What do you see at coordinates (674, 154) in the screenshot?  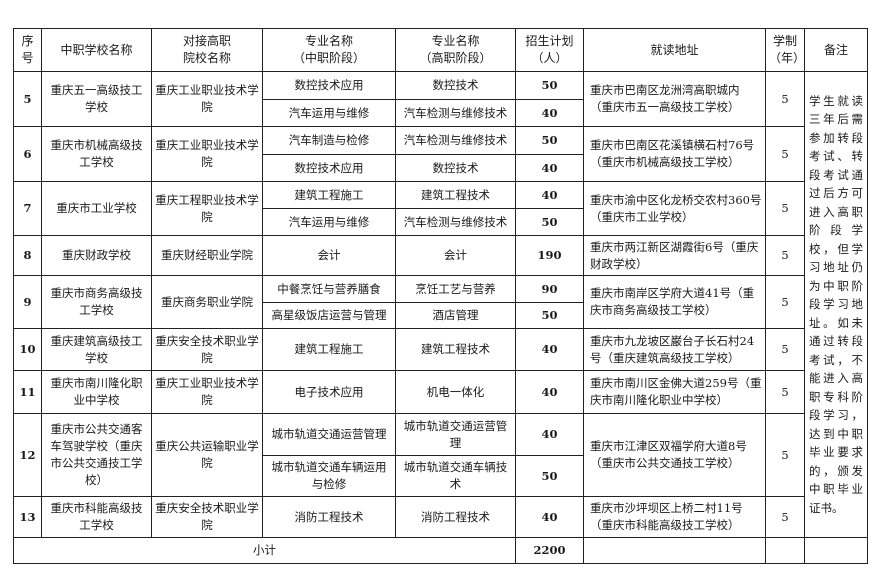 I see `address-cell: 重庆市巴南区花溪镇横石村76号（重庆市机械高级技工学校）` at bounding box center [674, 154].